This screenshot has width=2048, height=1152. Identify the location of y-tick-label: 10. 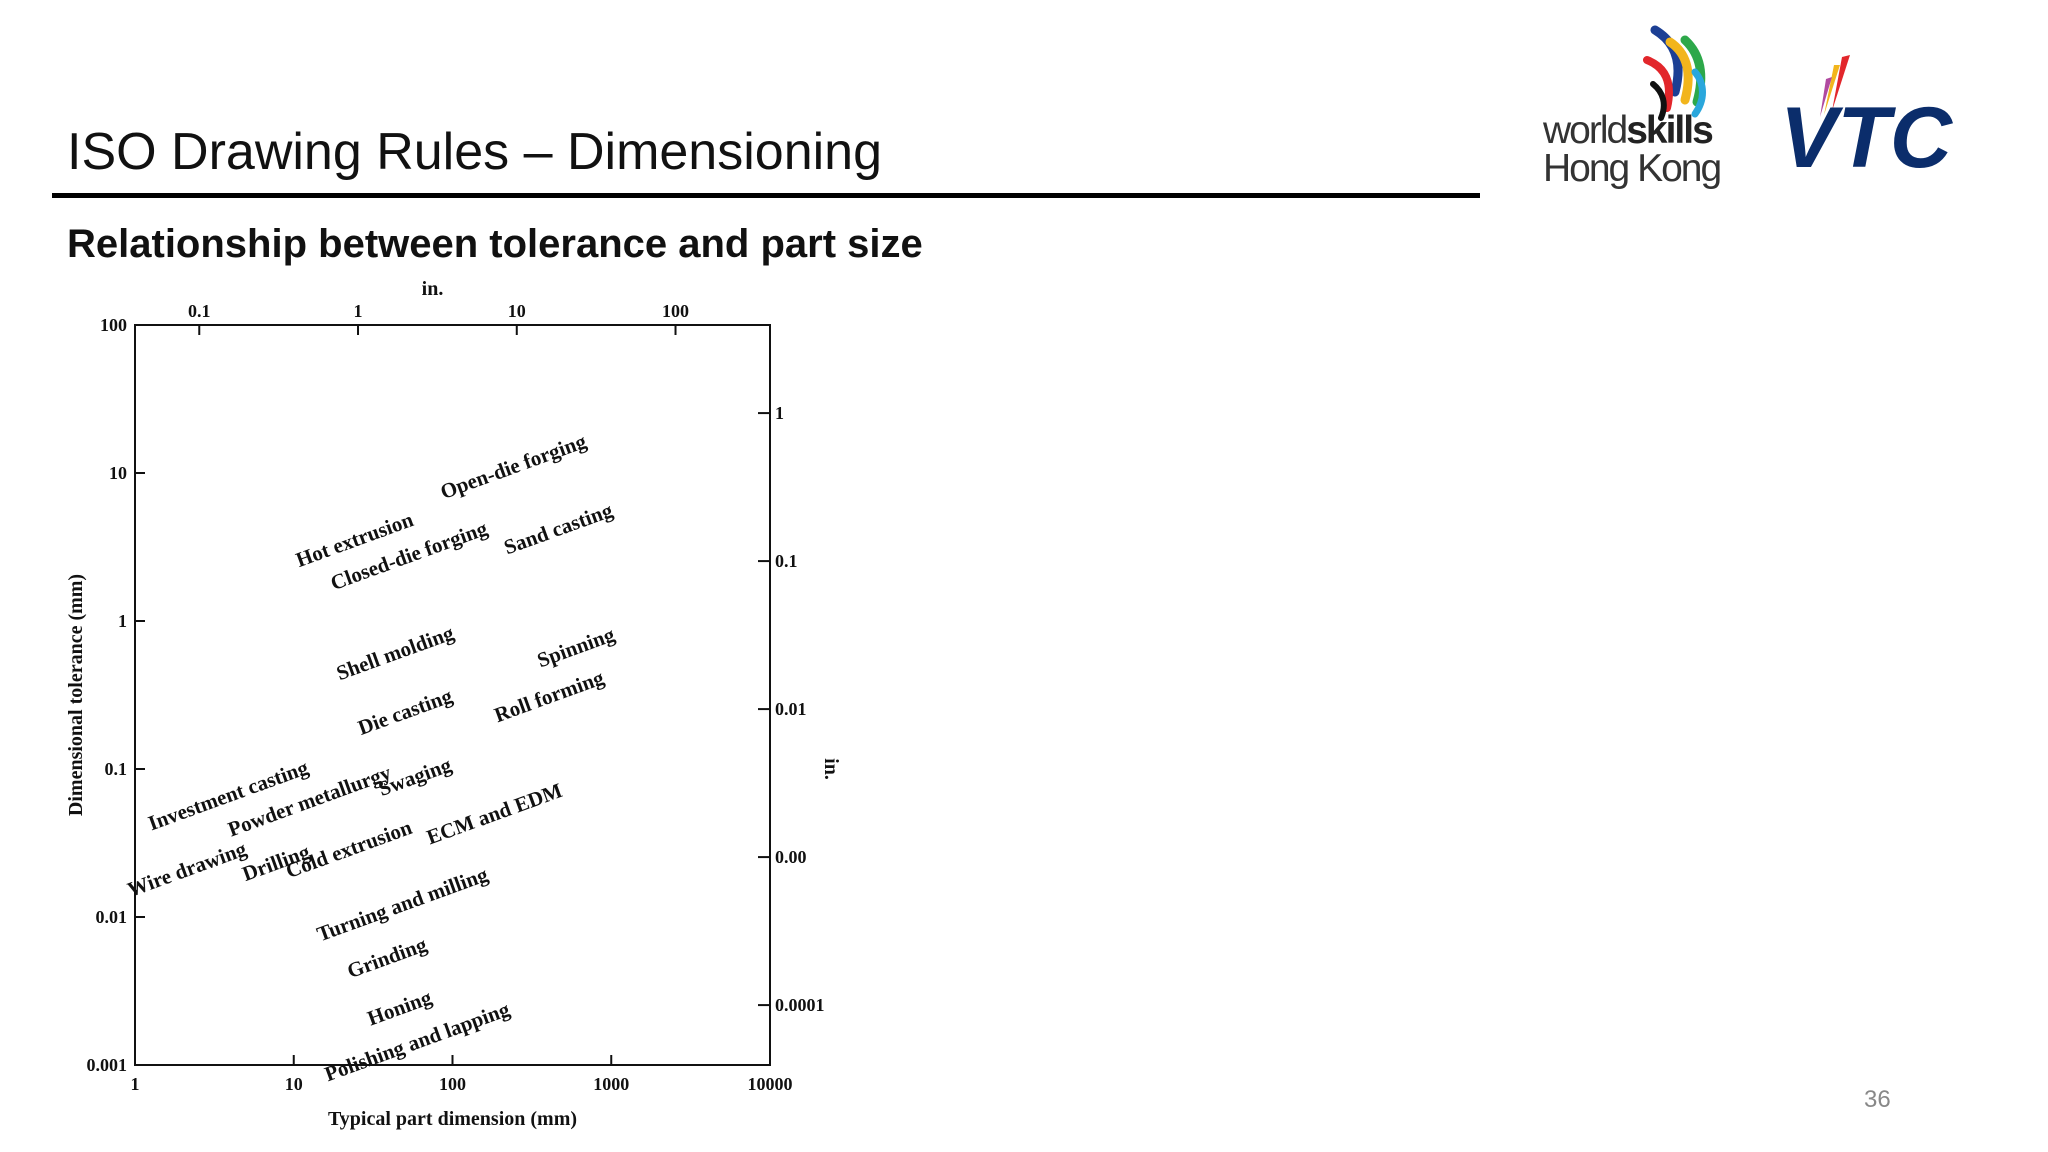
(118, 473).